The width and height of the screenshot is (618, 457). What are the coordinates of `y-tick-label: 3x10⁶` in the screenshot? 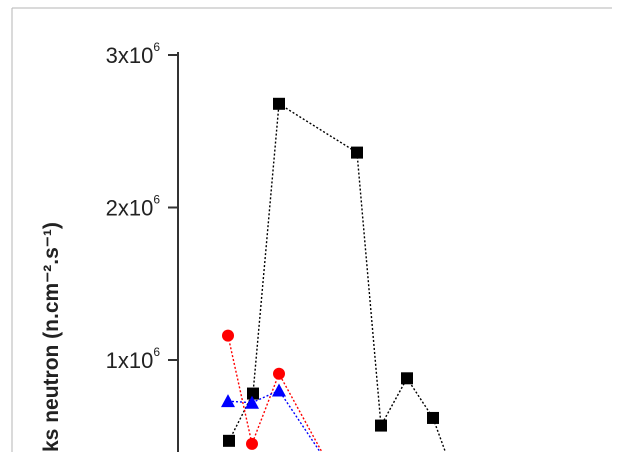 It's located at (133, 54).